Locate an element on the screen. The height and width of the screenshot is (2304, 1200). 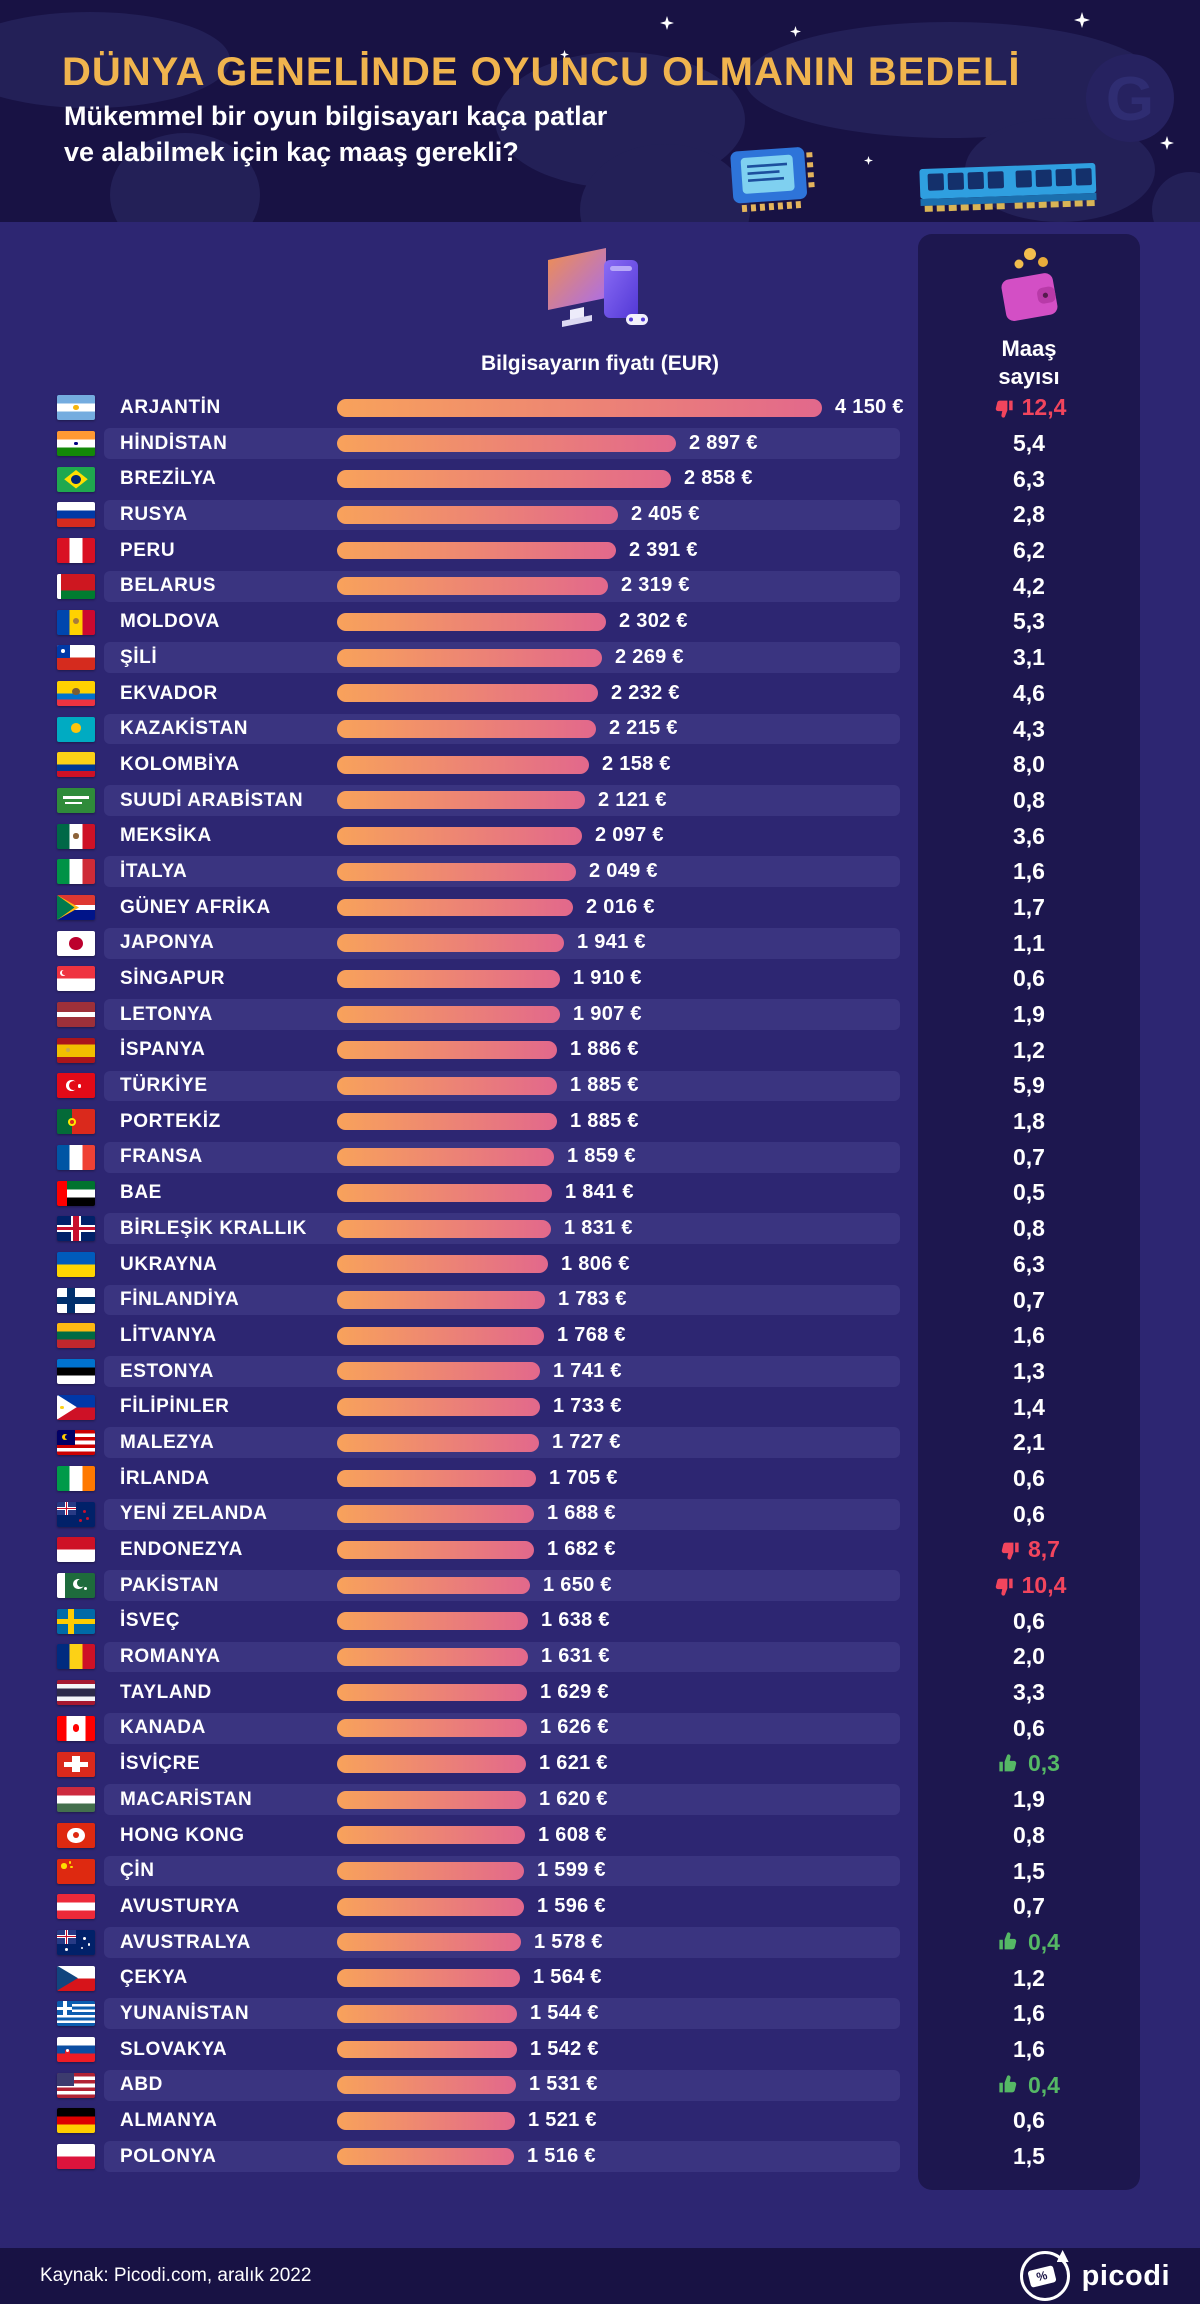
price-label: 1 688 € is located at coordinates (581, 1513).